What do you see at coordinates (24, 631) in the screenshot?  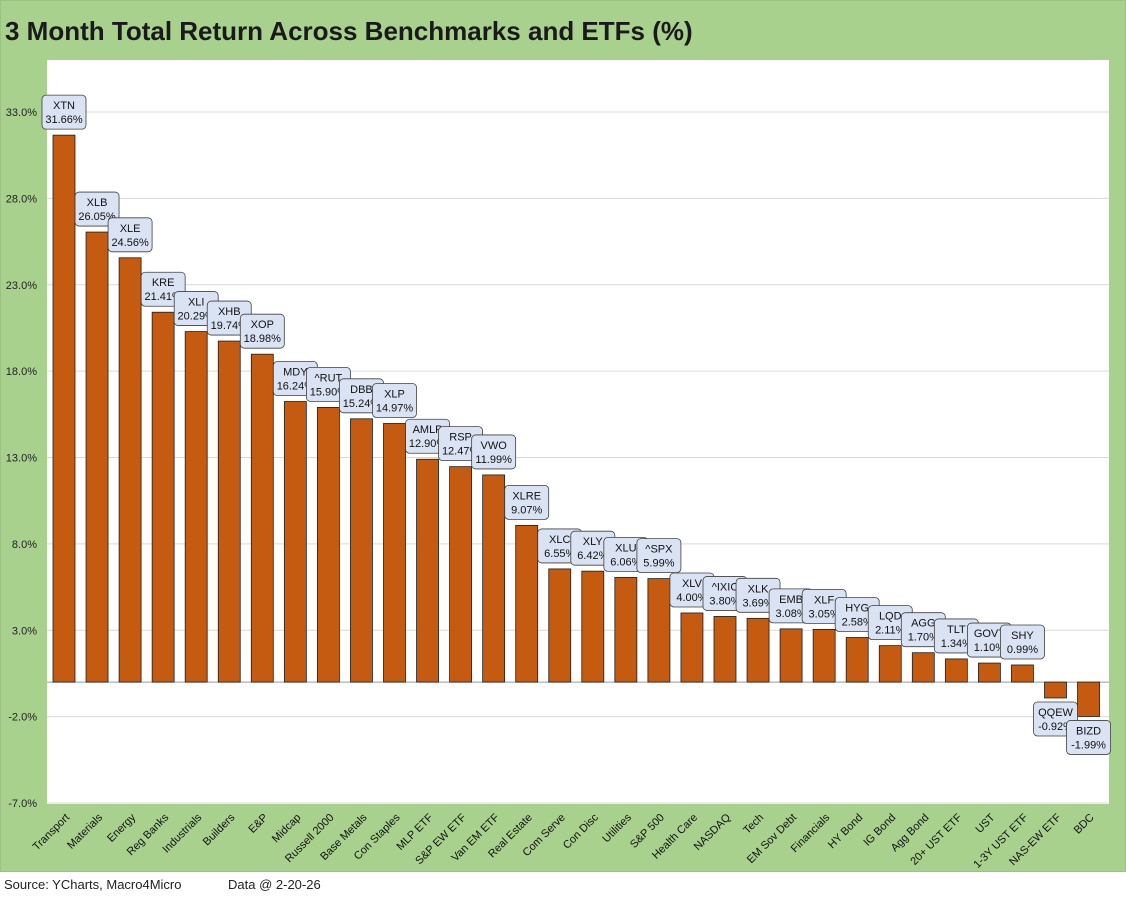 I see `y-tick-label: 3.0%` at bounding box center [24, 631].